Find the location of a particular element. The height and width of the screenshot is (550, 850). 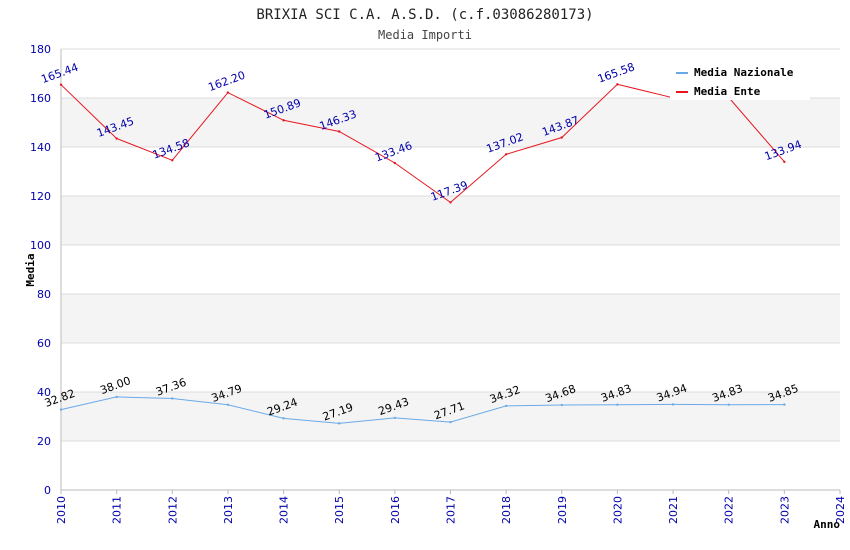

x-tick-label: 2019 is located at coordinates (562, 510).